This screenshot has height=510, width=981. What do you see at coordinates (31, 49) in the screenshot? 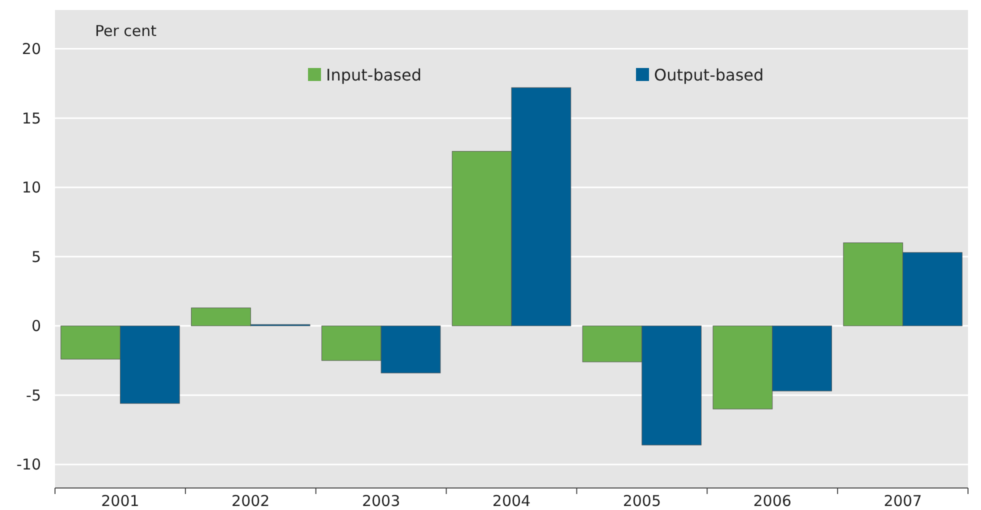
I see `y-tick-label: 20` at bounding box center [31, 49].